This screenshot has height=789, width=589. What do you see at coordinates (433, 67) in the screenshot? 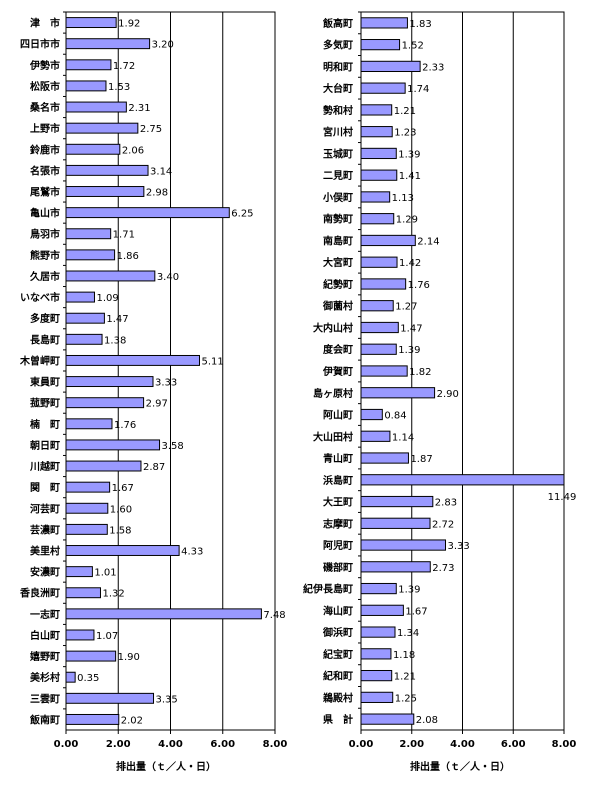
I see `value-label: 2.33` at bounding box center [433, 67].